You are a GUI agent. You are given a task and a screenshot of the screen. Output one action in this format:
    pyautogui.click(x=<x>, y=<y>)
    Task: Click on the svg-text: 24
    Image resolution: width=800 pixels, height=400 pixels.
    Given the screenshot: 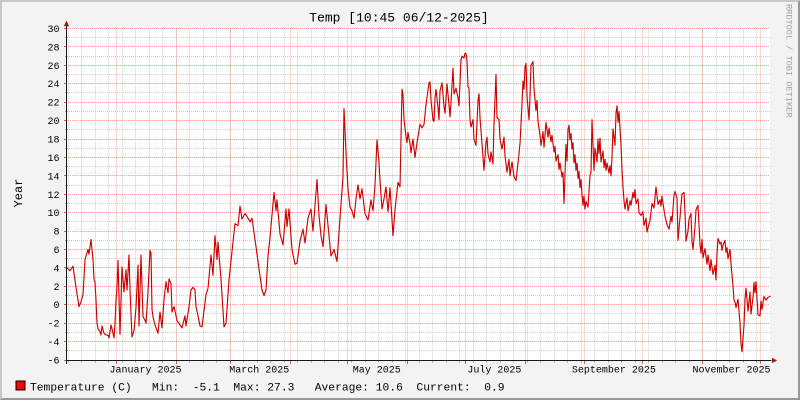 What is the action you would take?
    pyautogui.click(x=53, y=85)
    